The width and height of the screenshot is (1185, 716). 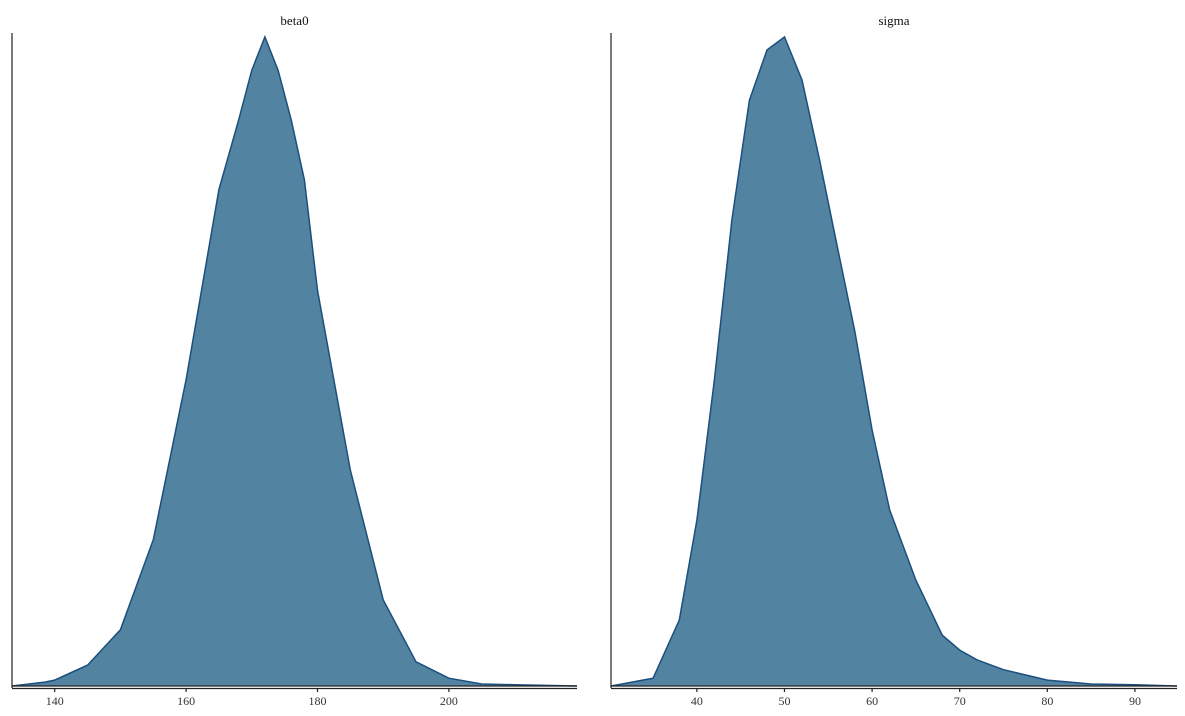 I want to click on x-tick-label: 70, so click(x=960, y=701).